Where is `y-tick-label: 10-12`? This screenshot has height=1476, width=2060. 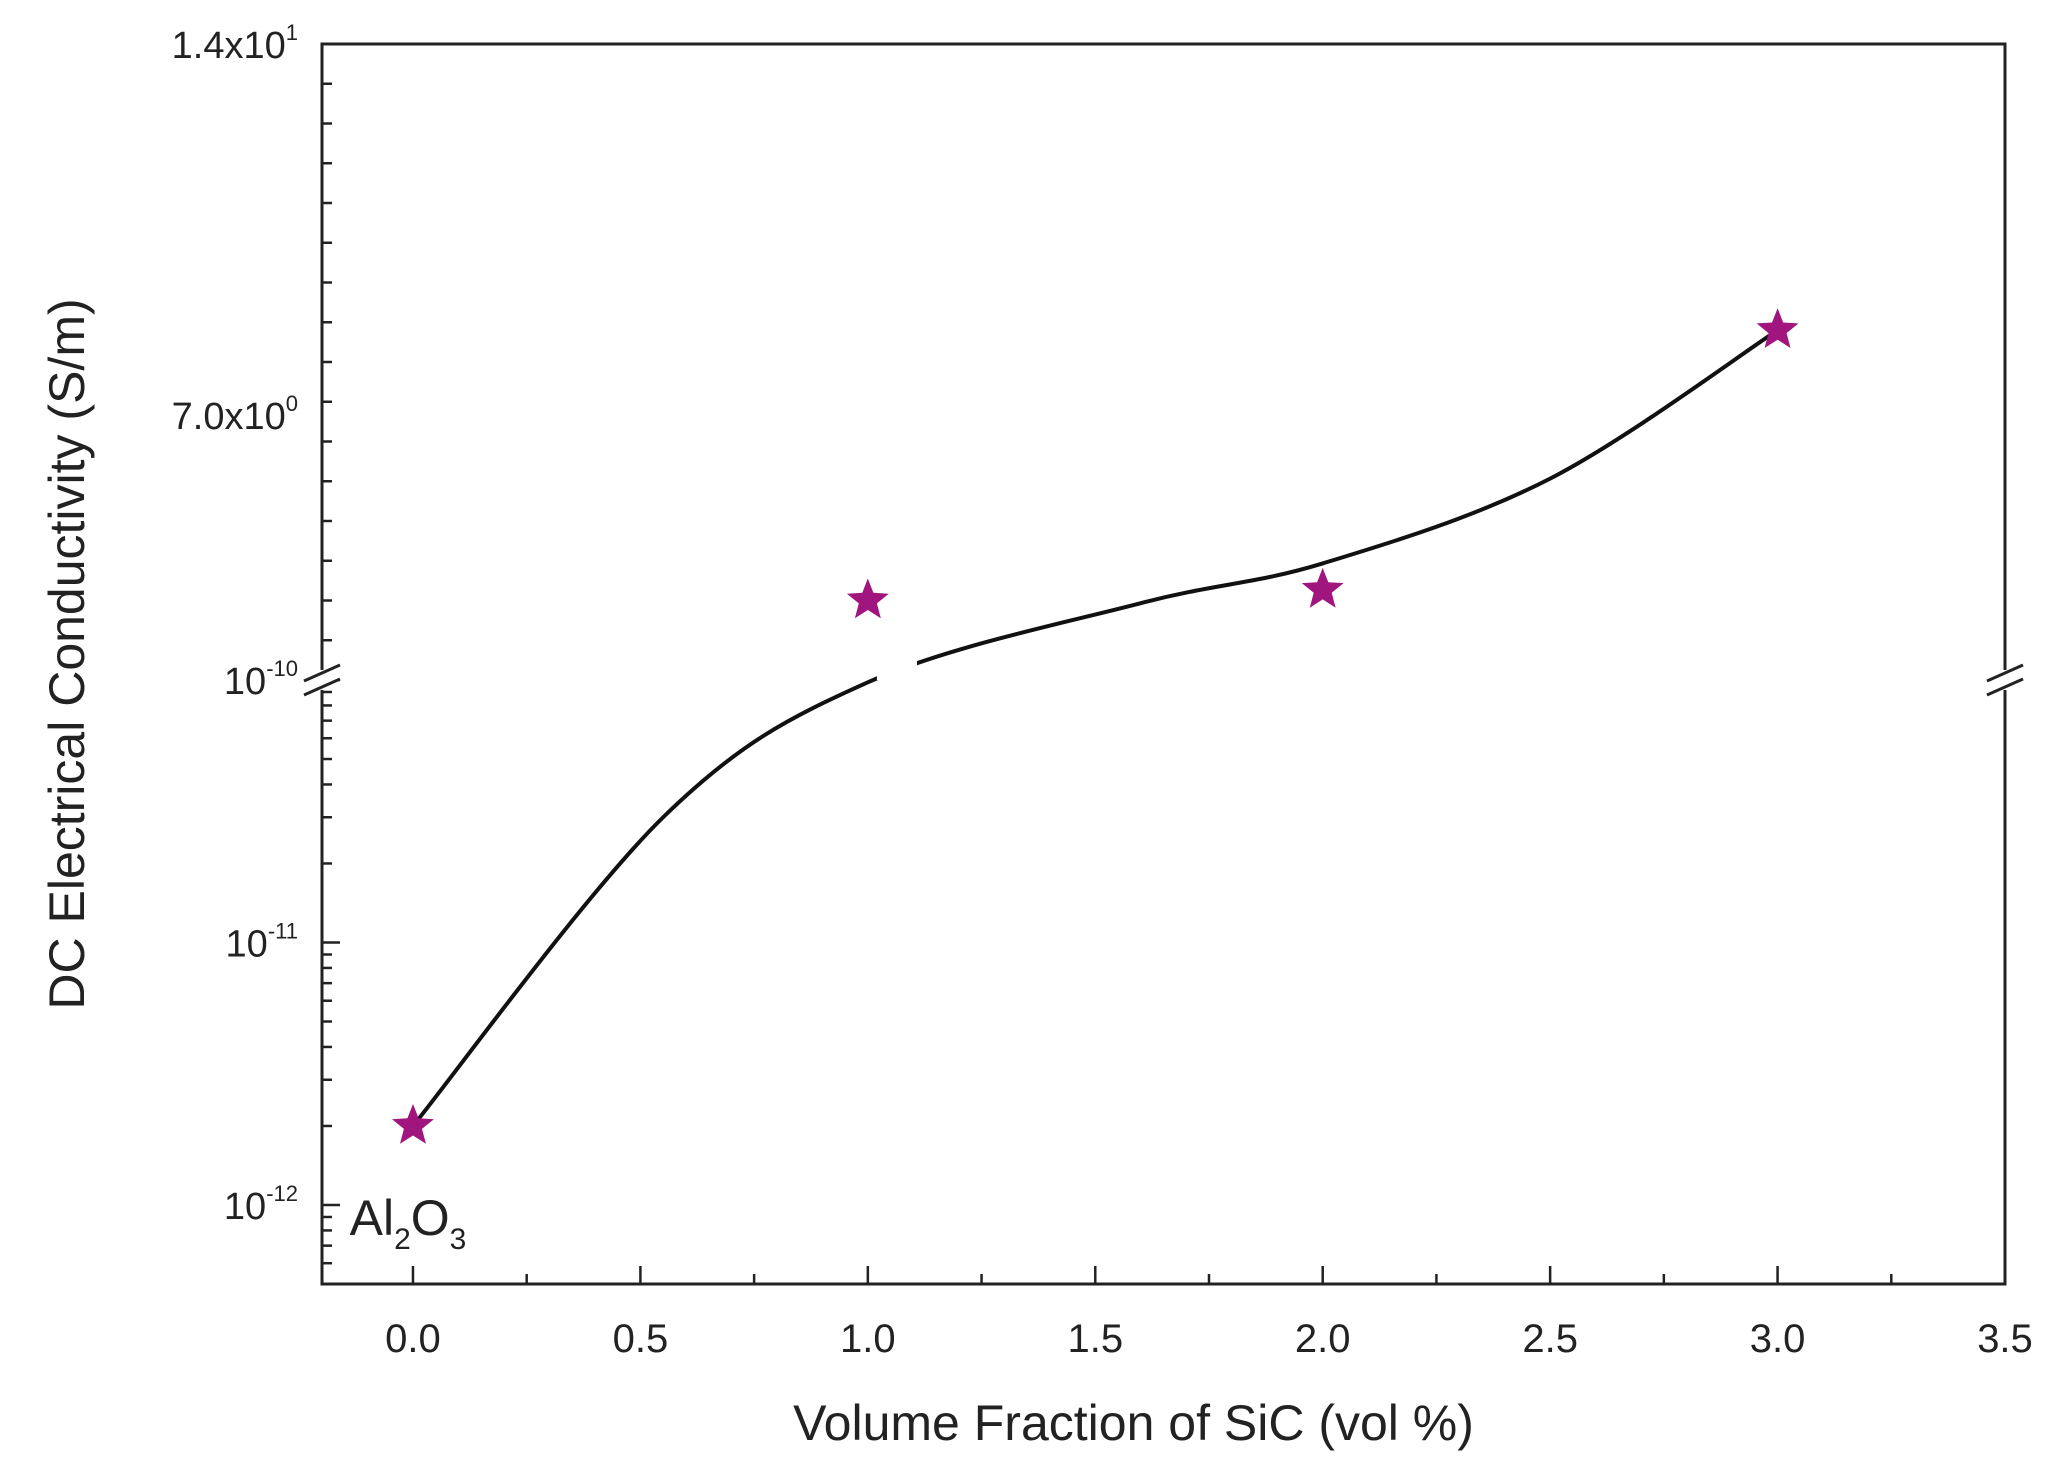
y-tick-label: 10-12 is located at coordinates (261, 1204).